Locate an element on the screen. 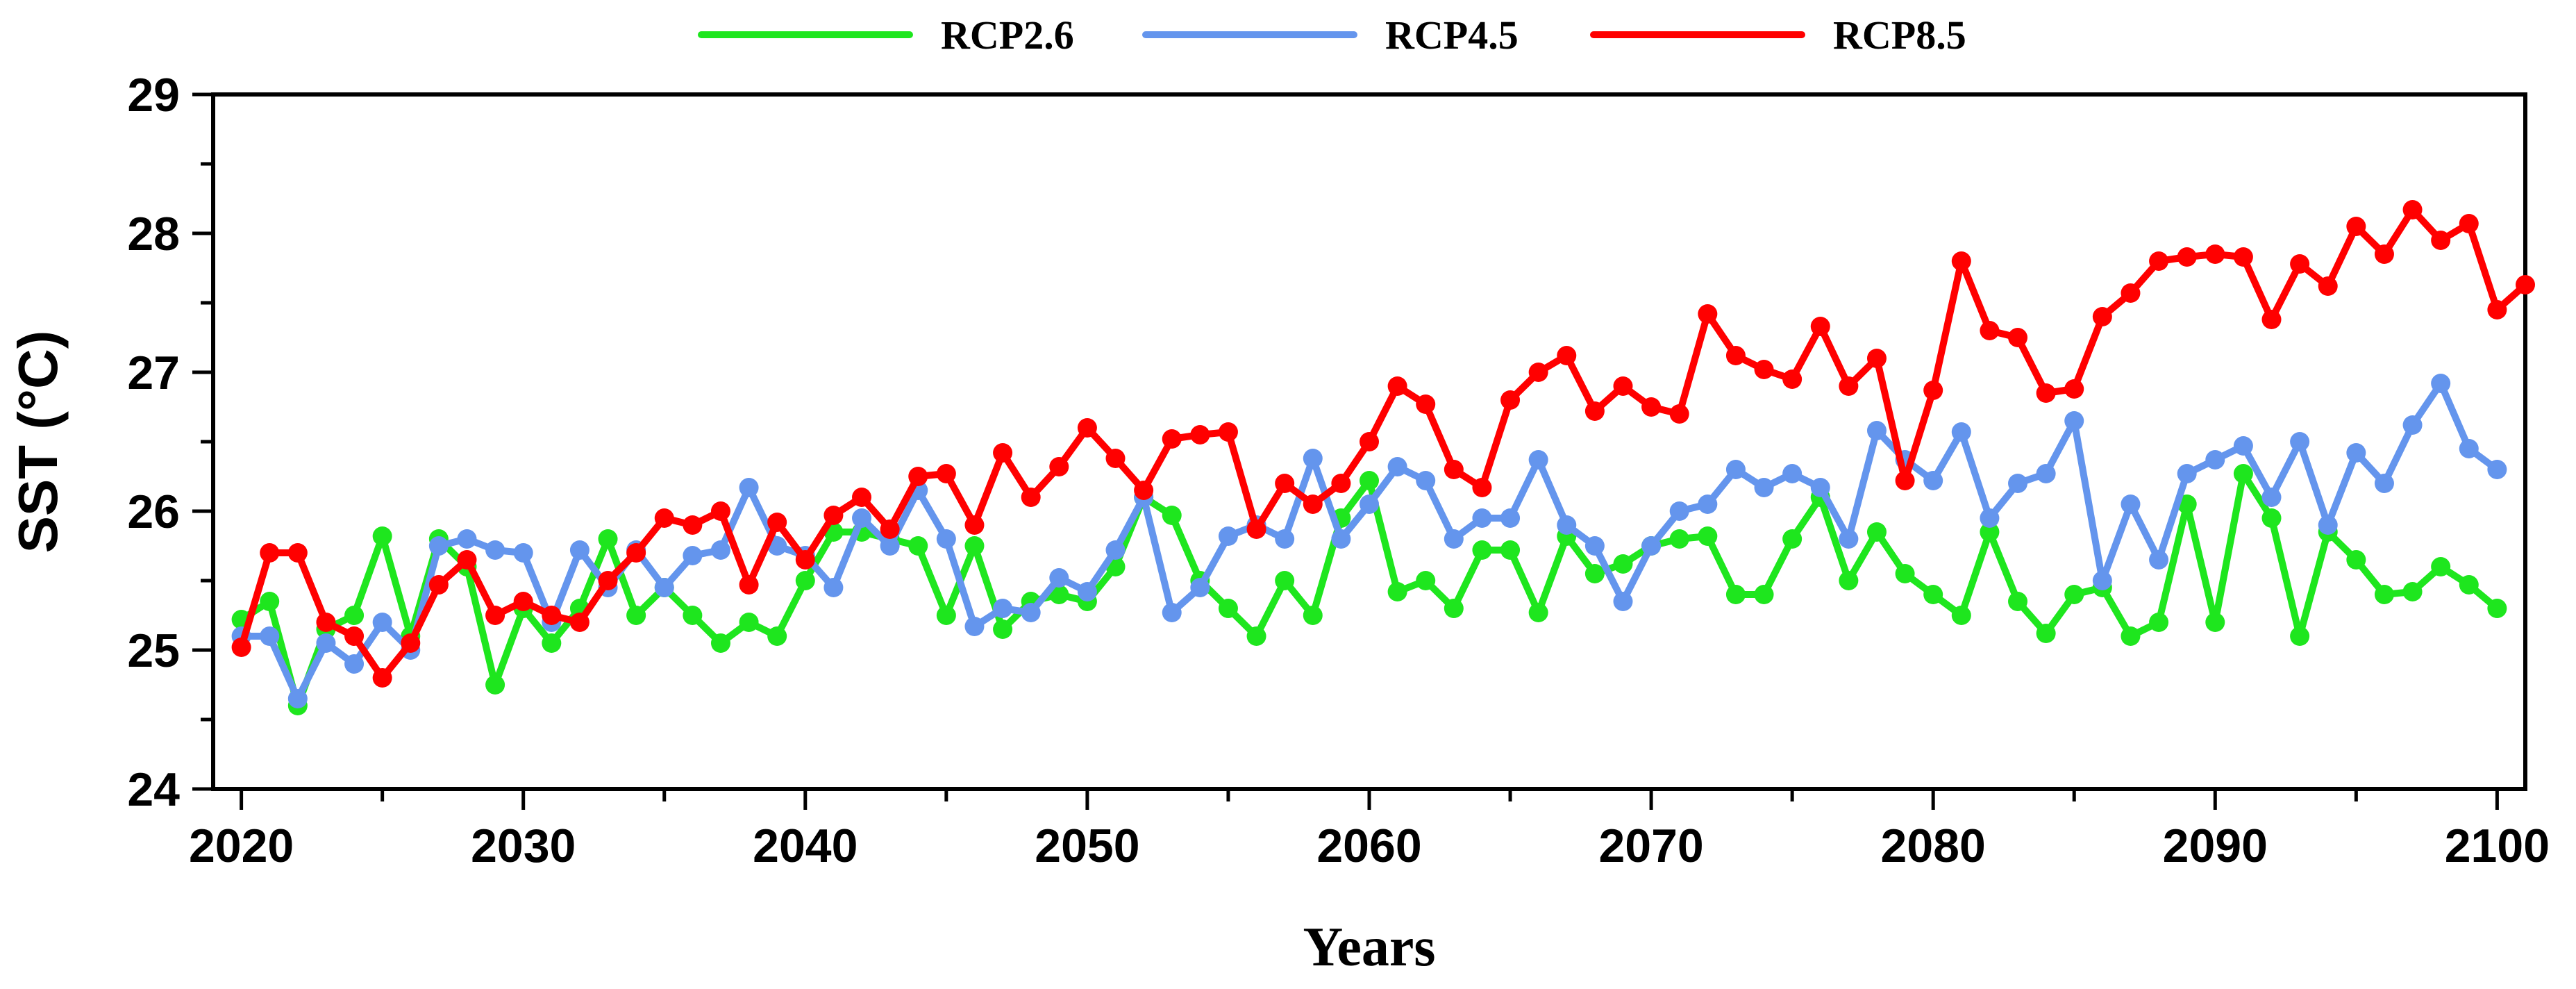 The image size is (2576, 989). y-tick-label: 25 is located at coordinates (153, 650).